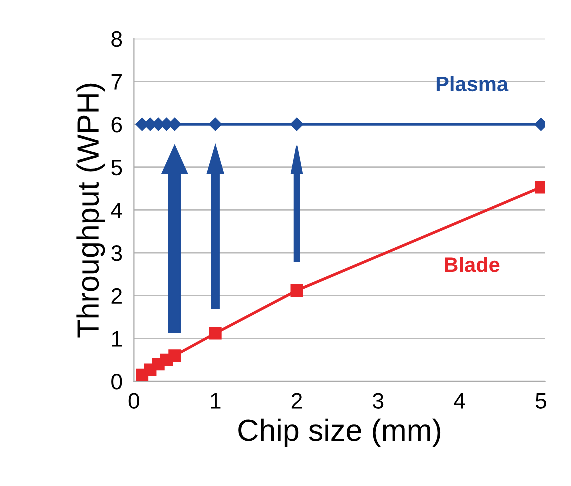  Describe the element at coordinates (216, 401) in the screenshot. I see `x-tick-label: 1` at that location.